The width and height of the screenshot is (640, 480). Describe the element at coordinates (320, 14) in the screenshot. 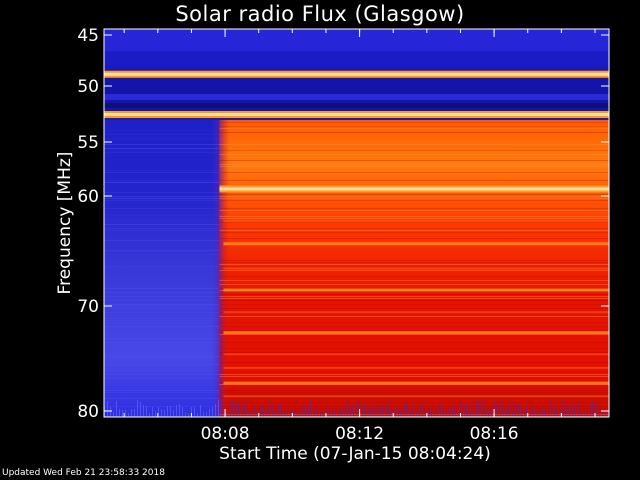

I see `chart-title: Solar radio Flux (Glasgow)` at that location.